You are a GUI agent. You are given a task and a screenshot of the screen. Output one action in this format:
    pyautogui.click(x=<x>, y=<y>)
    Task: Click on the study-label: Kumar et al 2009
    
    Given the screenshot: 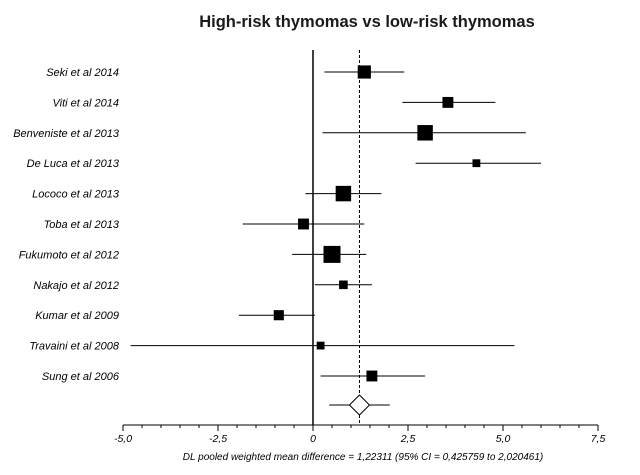 What is the action you would take?
    pyautogui.click(x=77, y=316)
    